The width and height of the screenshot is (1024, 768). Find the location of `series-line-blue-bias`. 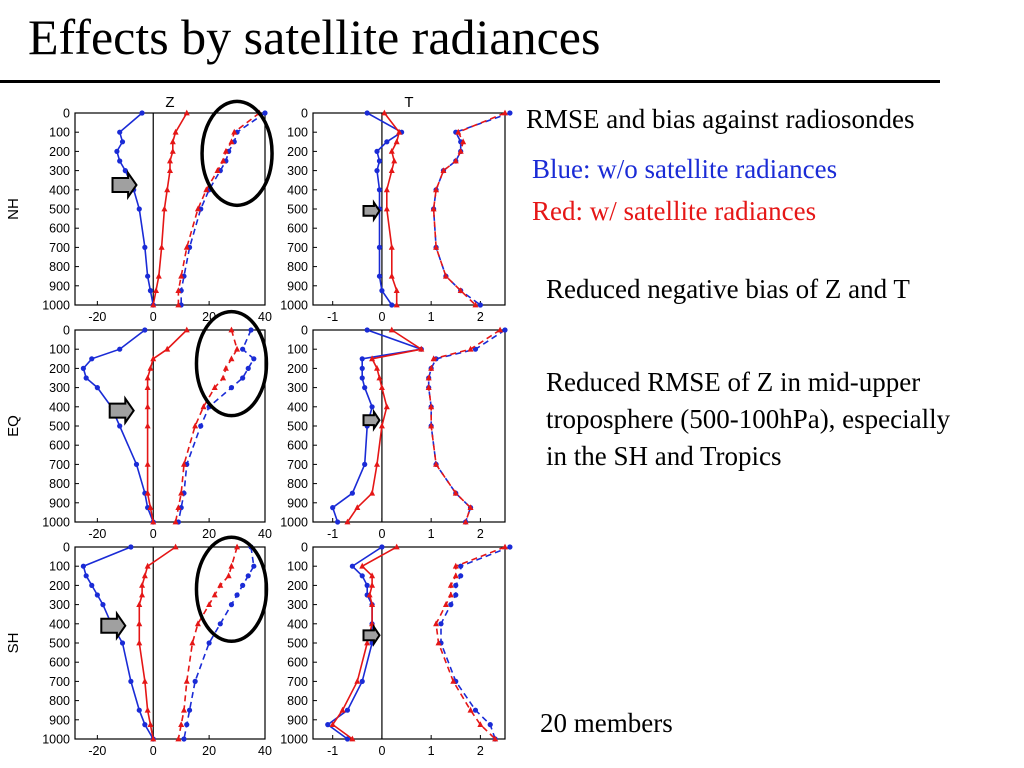

series-line-blue-bias is located at coordinates (376, 426).